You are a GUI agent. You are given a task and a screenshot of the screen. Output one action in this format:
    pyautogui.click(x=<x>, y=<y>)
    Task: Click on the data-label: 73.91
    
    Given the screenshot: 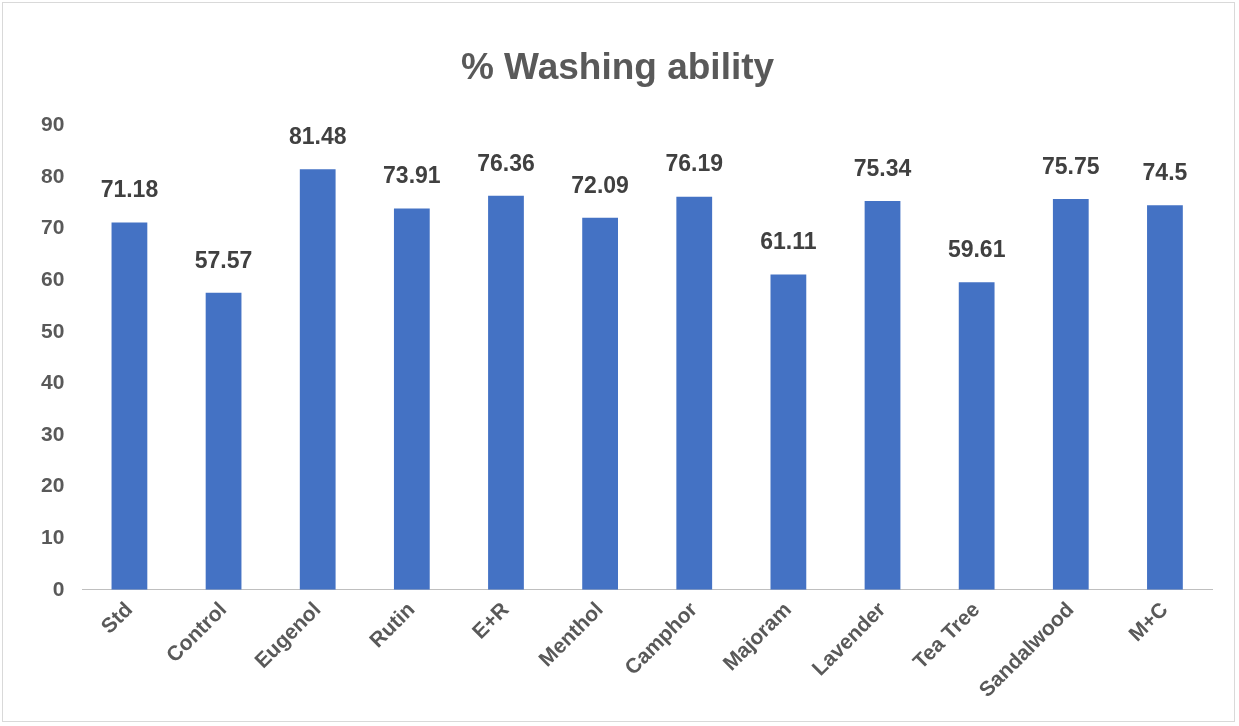 What is the action you would take?
    pyautogui.click(x=412, y=175)
    